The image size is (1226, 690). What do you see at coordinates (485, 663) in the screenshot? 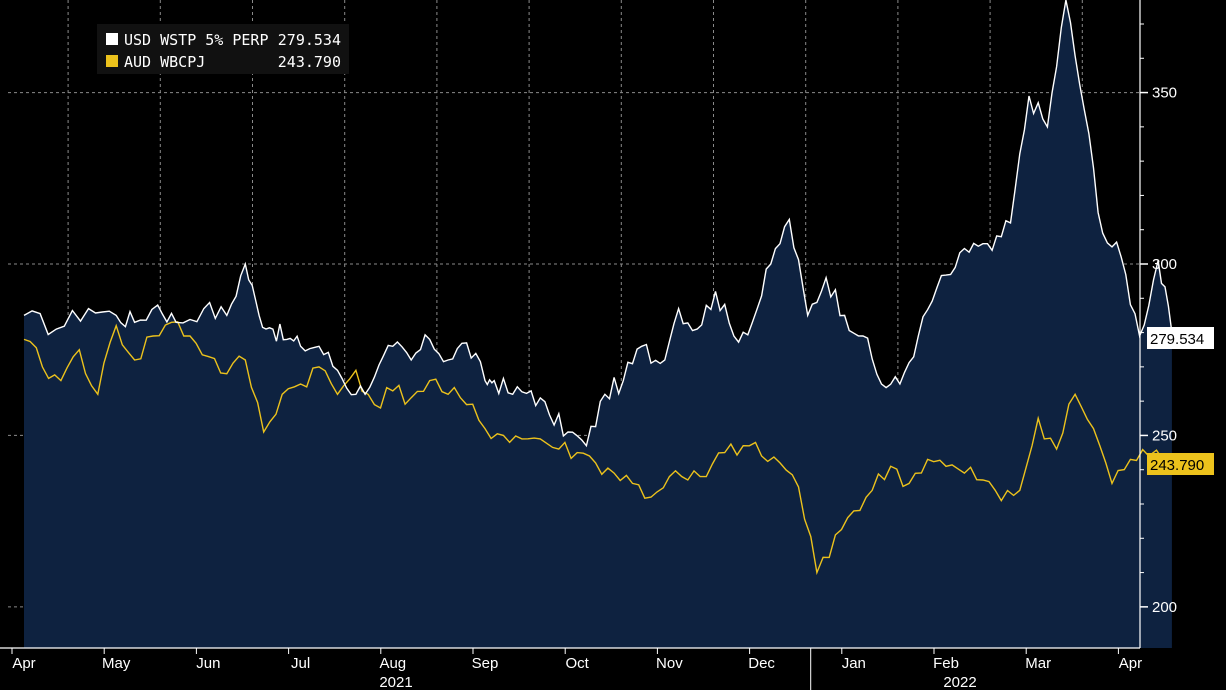
I see `x-tick-label: Sep` at bounding box center [485, 663].